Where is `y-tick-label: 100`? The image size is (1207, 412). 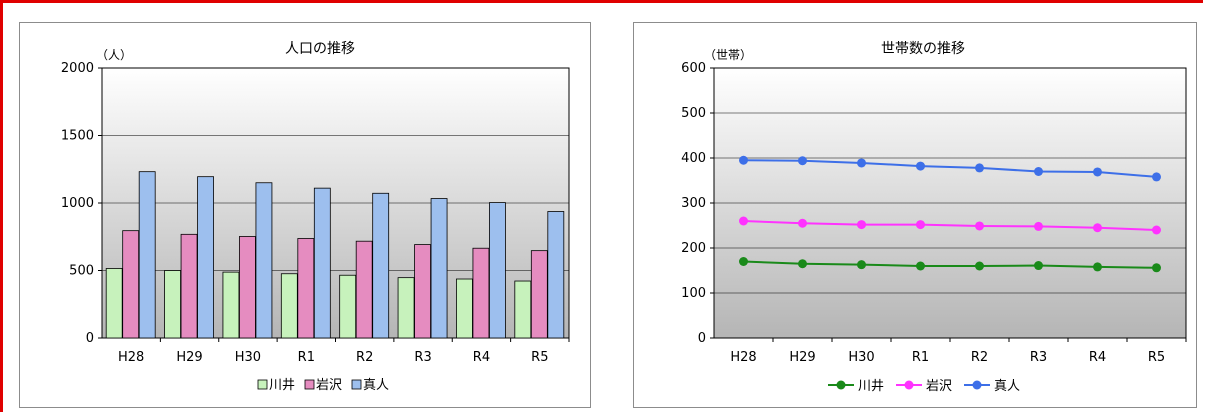 y-tick-label: 100 is located at coordinates (693, 293).